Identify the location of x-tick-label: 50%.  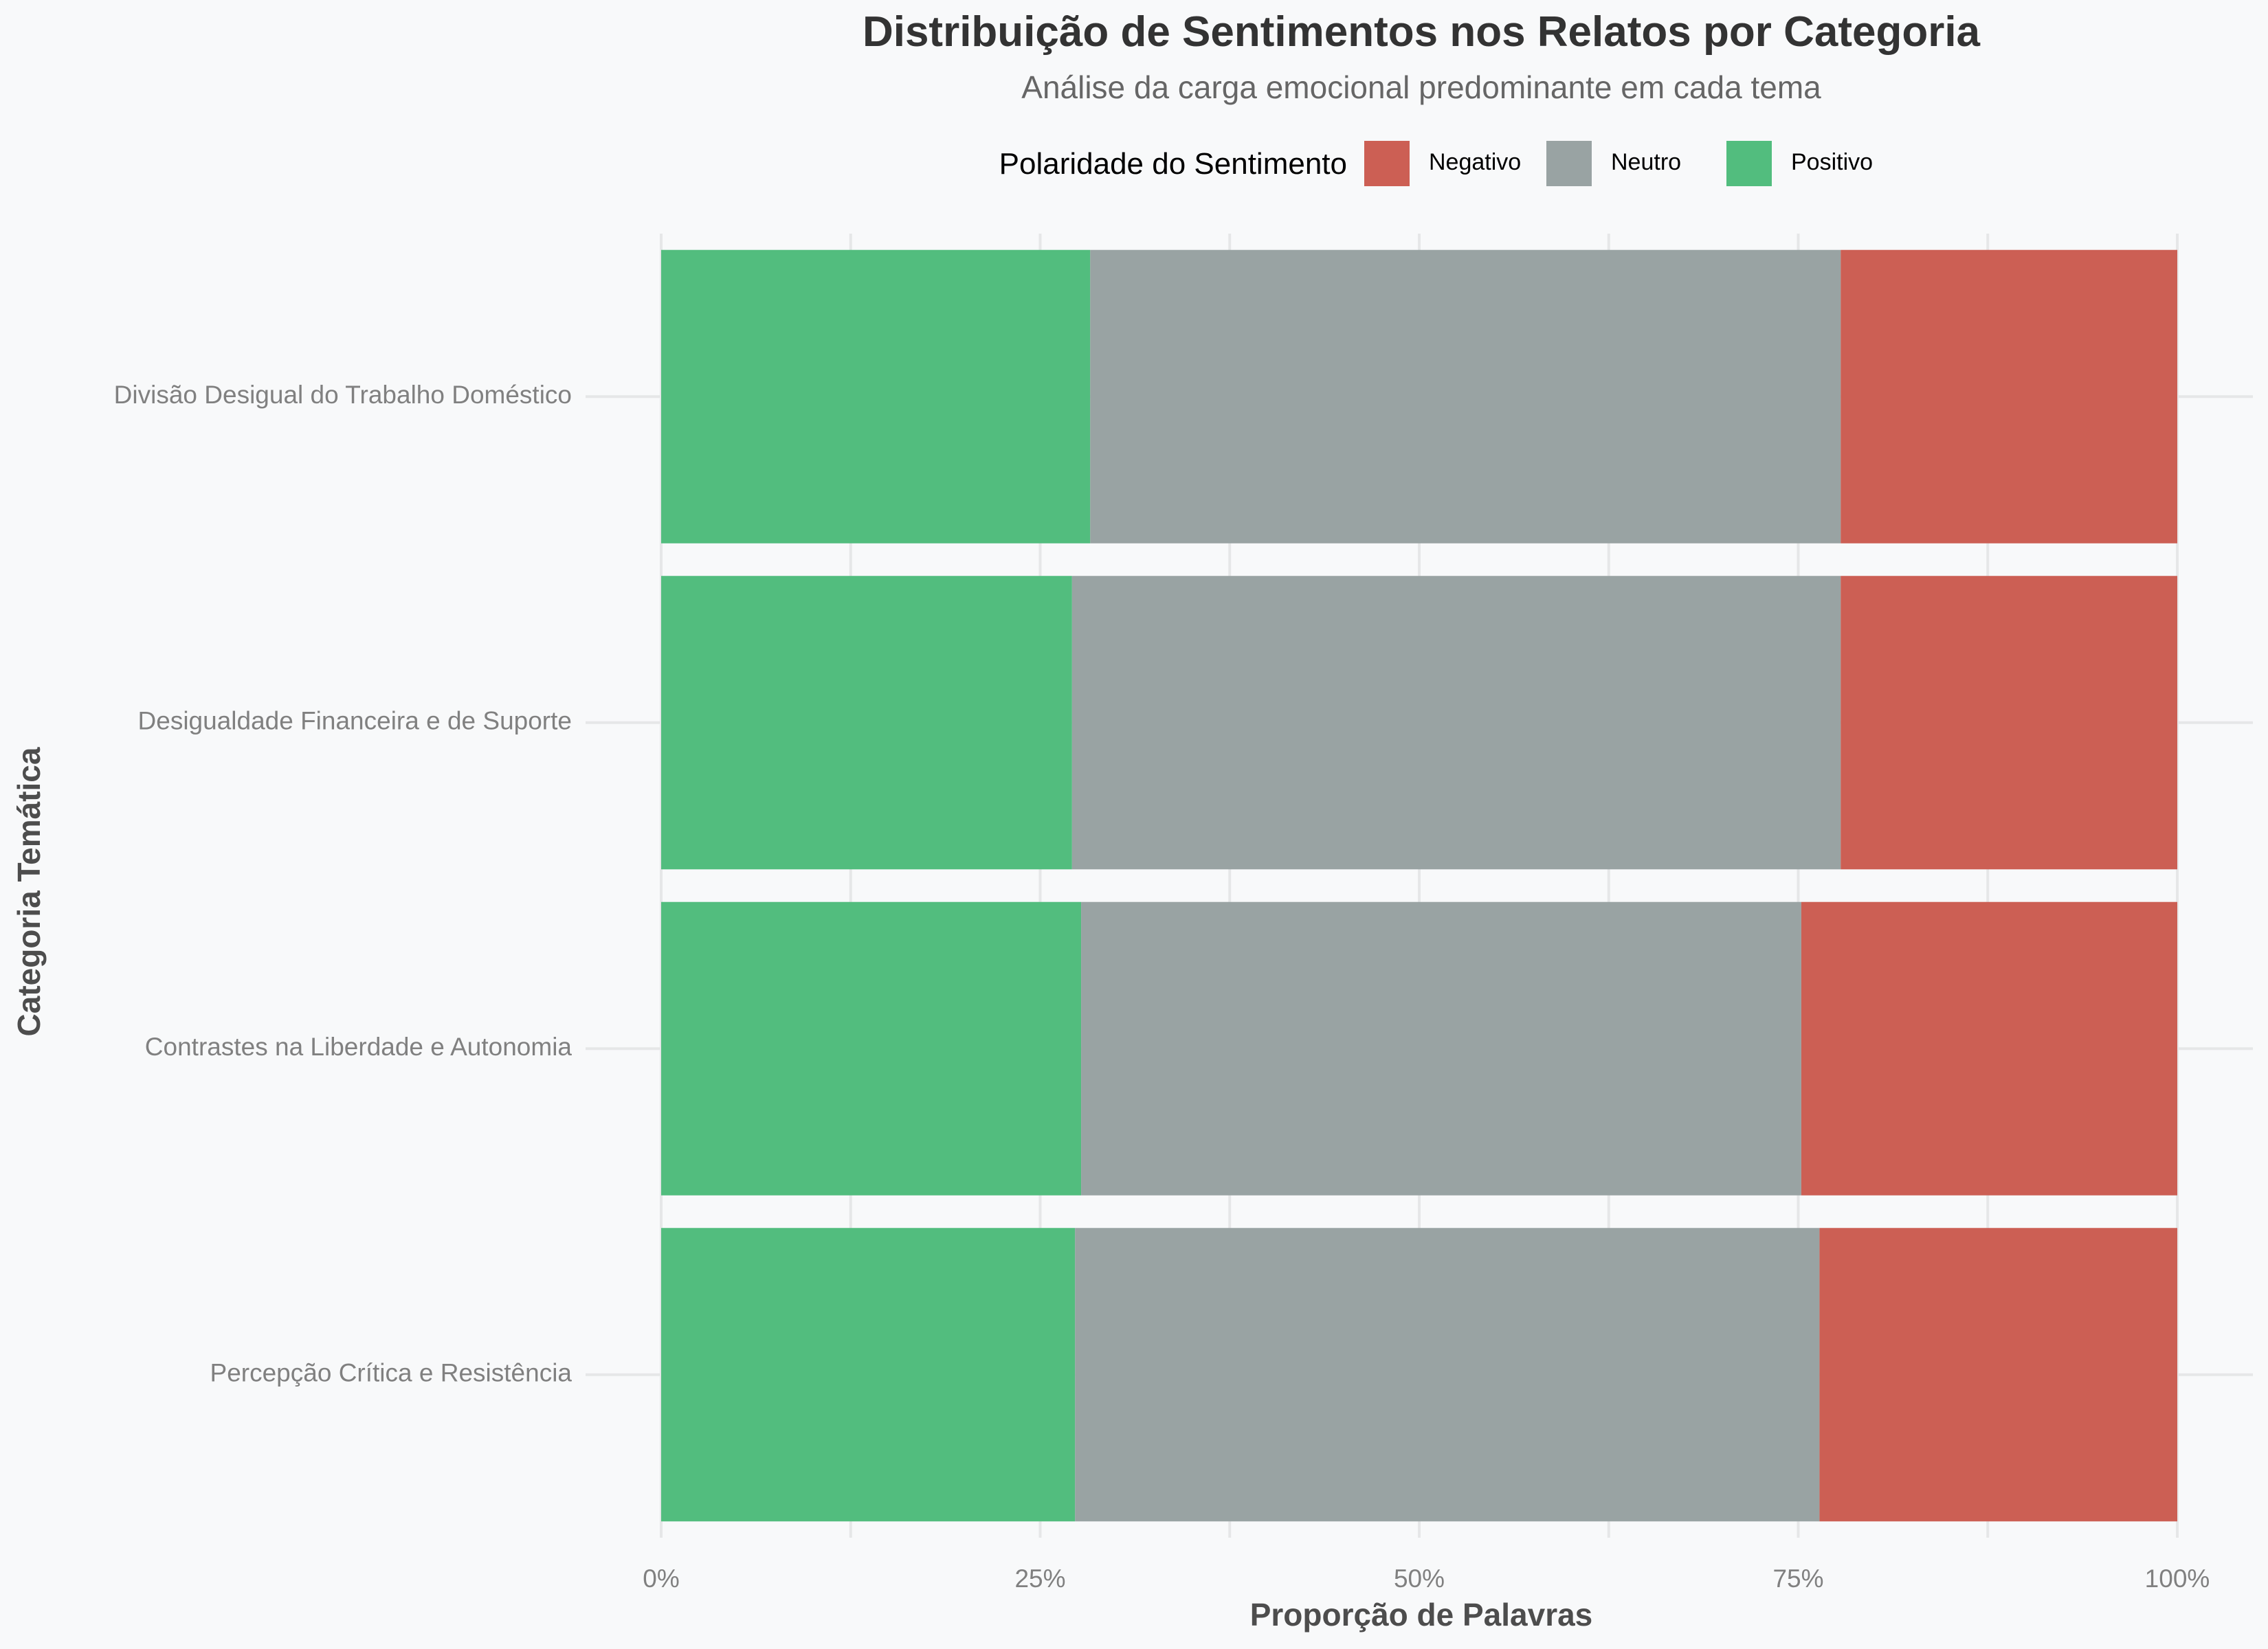
(1419, 1578).